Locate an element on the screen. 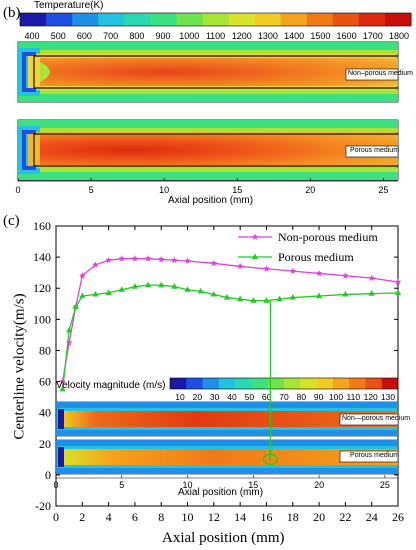 The width and height of the screenshot is (416, 550). colorbar-tick-label: 60 is located at coordinates (267, 397).